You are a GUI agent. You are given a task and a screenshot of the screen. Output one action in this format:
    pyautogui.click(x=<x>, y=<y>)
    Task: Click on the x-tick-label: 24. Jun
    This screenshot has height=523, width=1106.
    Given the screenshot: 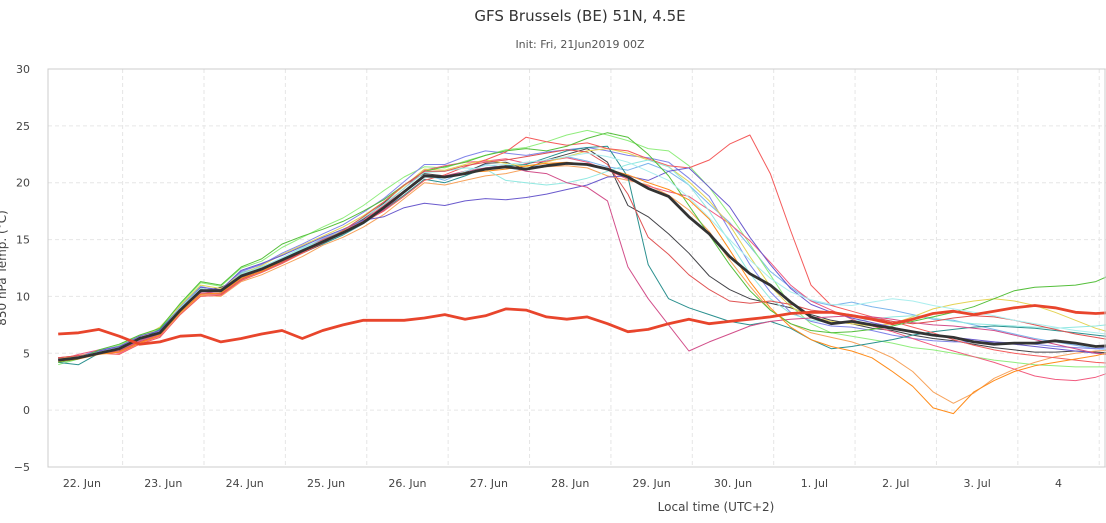 What is the action you would take?
    pyautogui.click(x=245, y=483)
    